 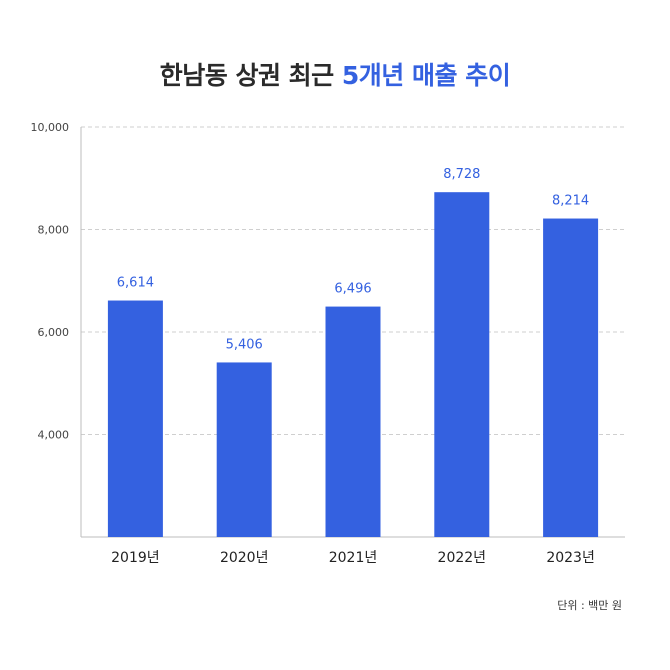 What do you see at coordinates (135, 283) in the screenshot?
I see `data-label: 6,614` at bounding box center [135, 283].